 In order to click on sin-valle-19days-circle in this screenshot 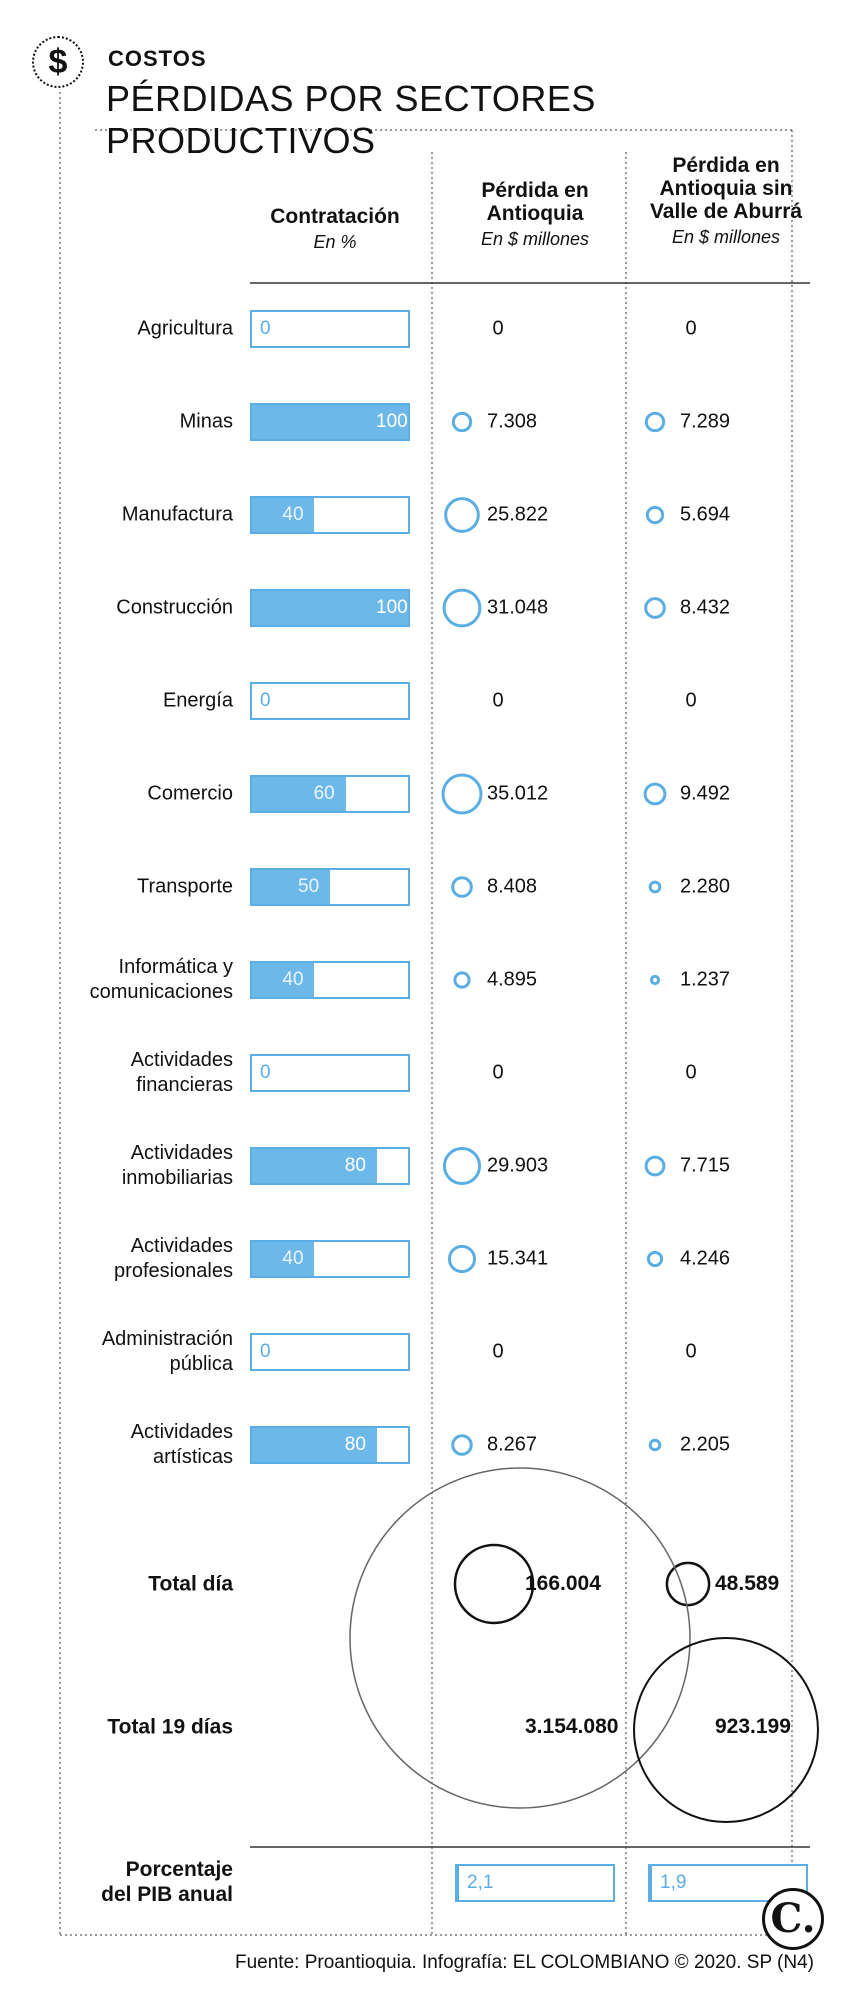, I will do `click(726, 1730)`.